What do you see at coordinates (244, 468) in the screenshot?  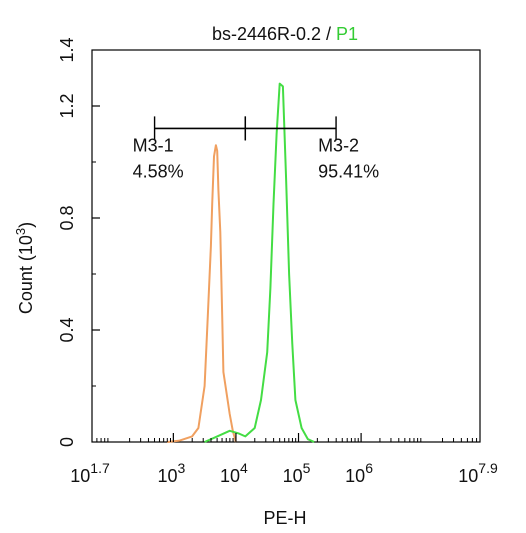 I see `x-tick-exponent: 4` at bounding box center [244, 468].